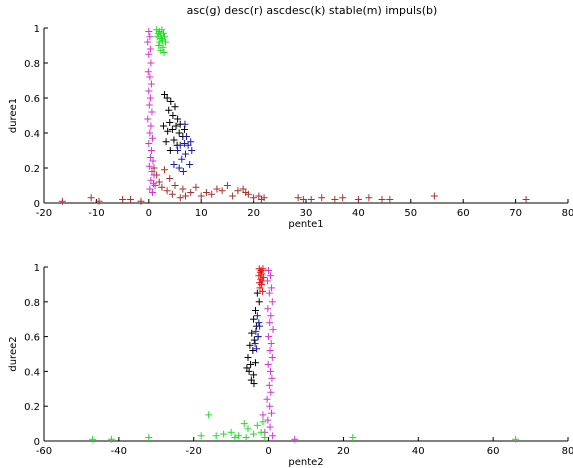 The width and height of the screenshot is (573, 468). Describe the element at coordinates (151, 112) in the screenshot. I see `series-m` at that location.